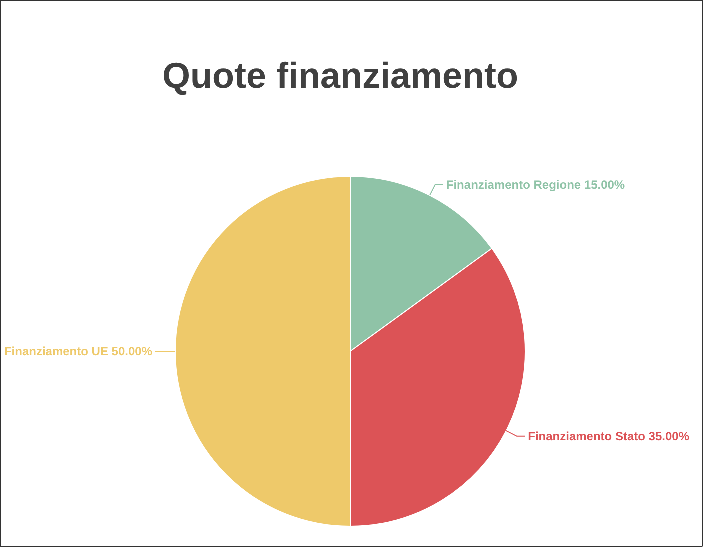 This screenshot has height=547, width=703. What do you see at coordinates (536, 185) in the screenshot?
I see `slice-label: Finanziamento Regione 15.00%` at bounding box center [536, 185].